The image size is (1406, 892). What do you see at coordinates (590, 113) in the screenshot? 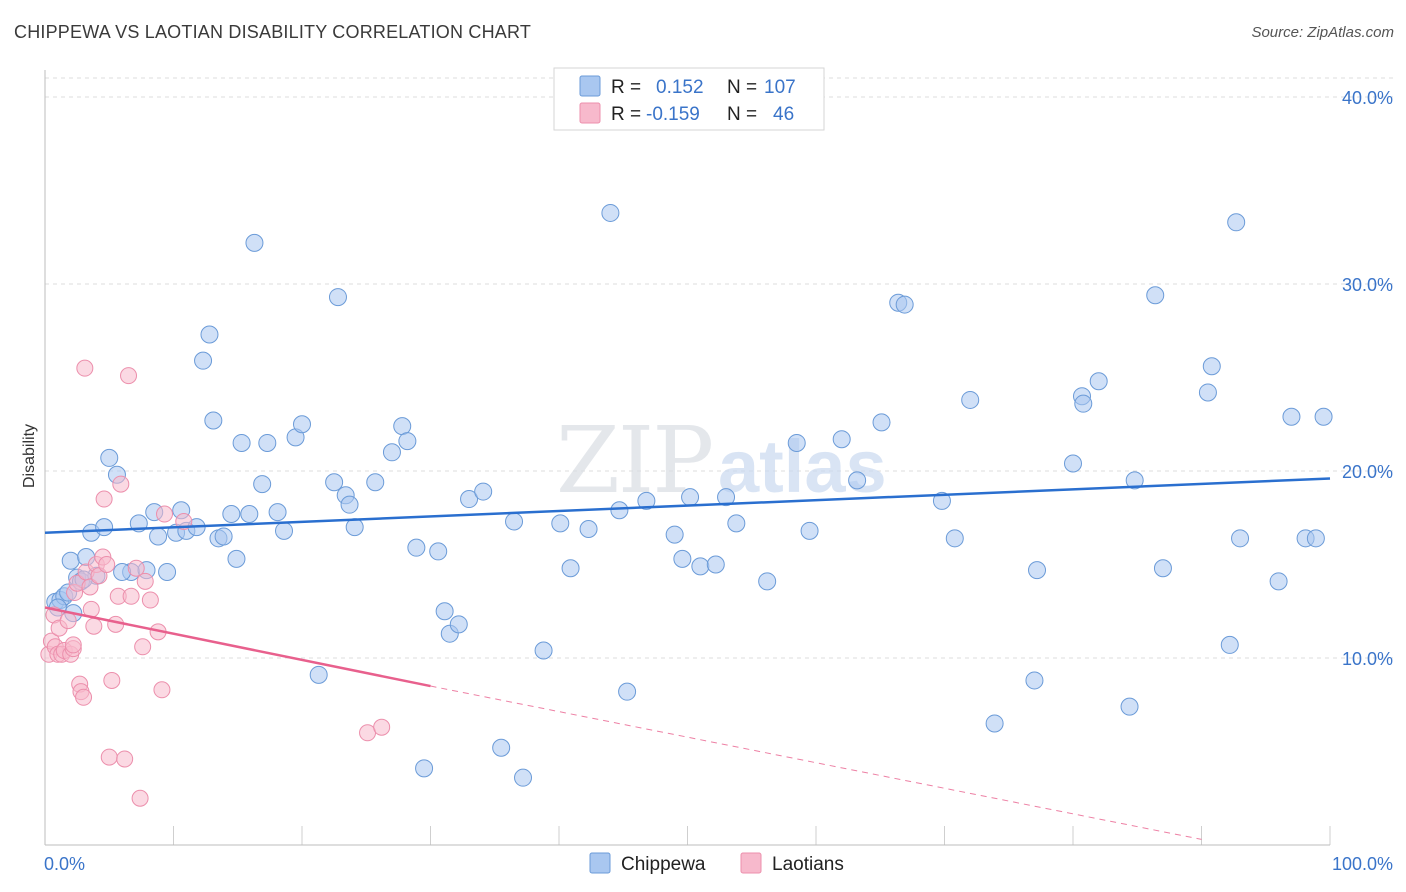
I see `stats-legend-swatch-laotians` at bounding box center [590, 113].